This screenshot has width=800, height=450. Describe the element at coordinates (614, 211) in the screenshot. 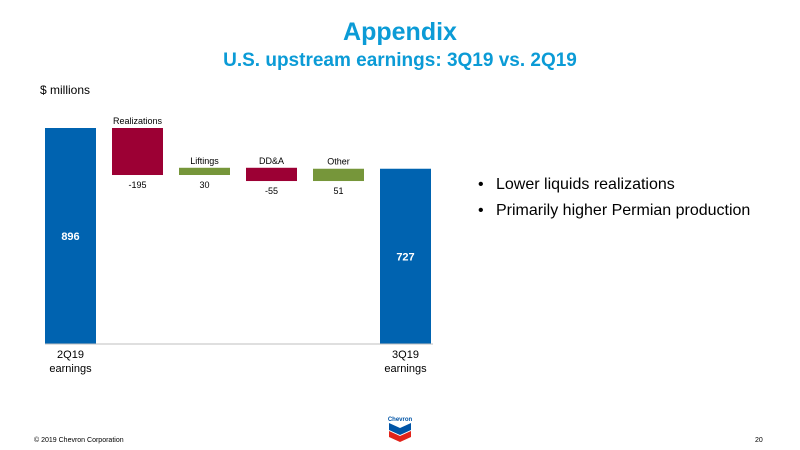

I see `bullet-item: Primarily higher Permian production` at that location.